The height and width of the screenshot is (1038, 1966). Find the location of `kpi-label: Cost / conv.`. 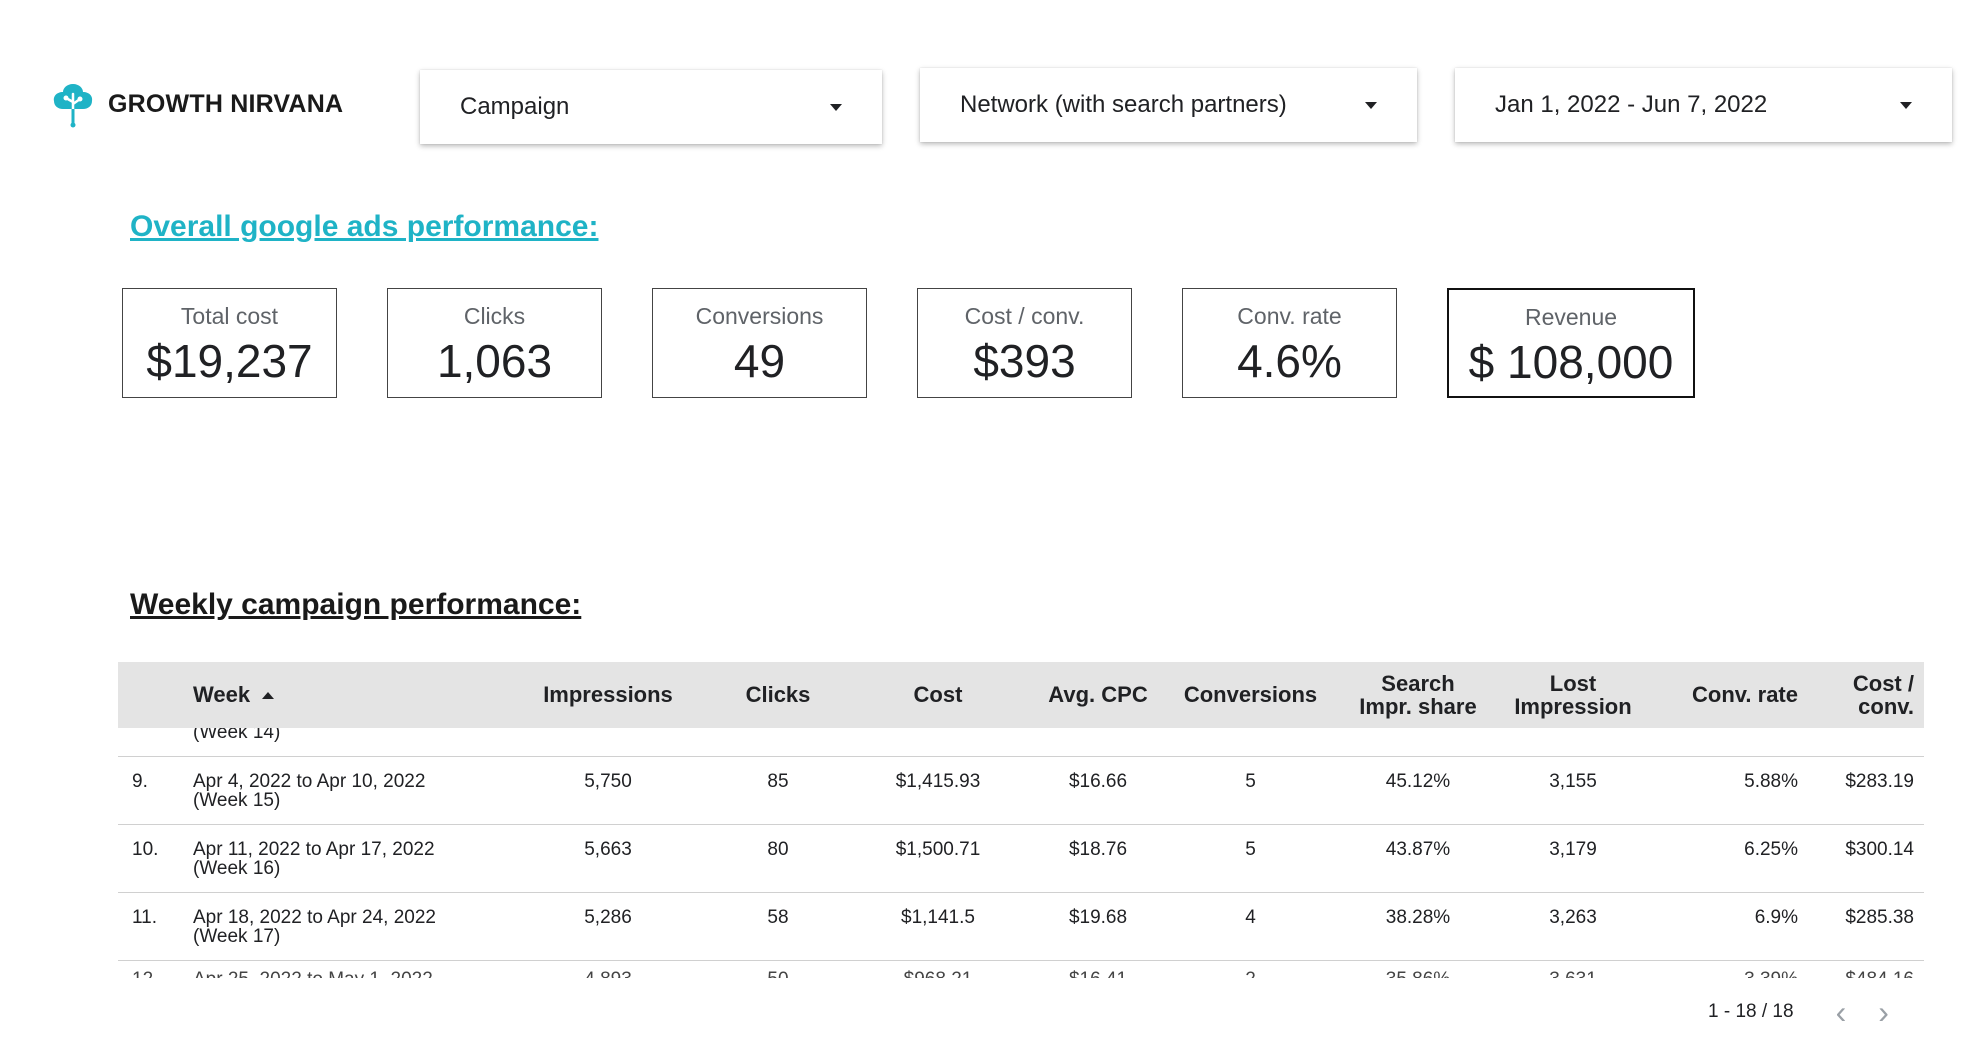

kpi-label: Cost / conv. is located at coordinates (1024, 316).